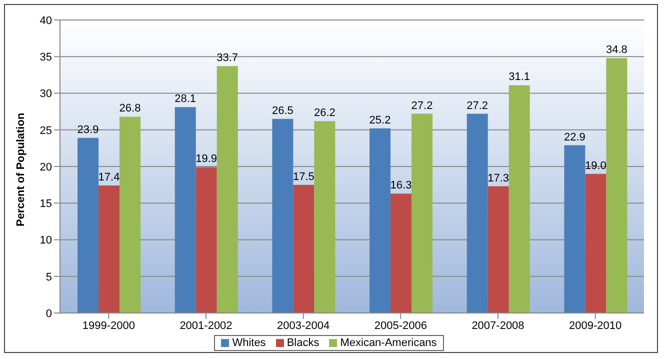  Describe the element at coordinates (227, 58) in the screenshot. I see `data-label: 33.7` at that location.